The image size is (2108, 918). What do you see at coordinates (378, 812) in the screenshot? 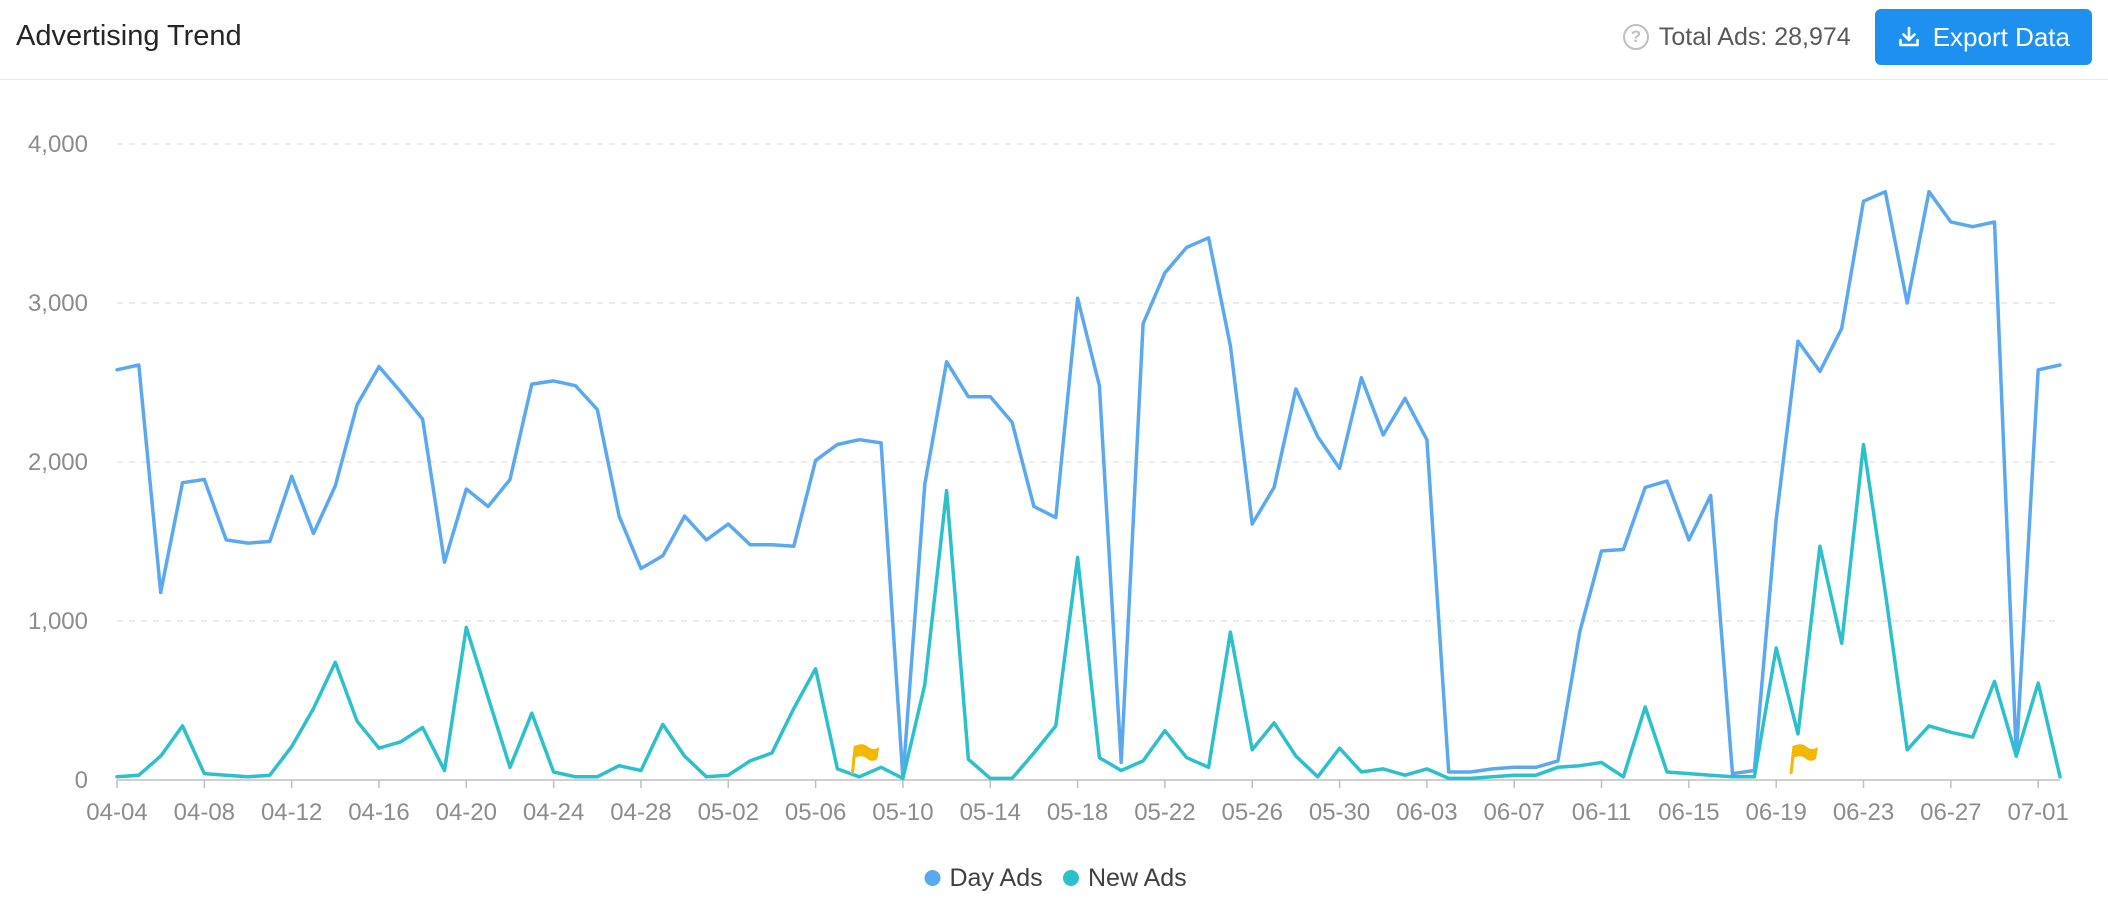
I see `x-tick-label: 04-16` at bounding box center [378, 812].